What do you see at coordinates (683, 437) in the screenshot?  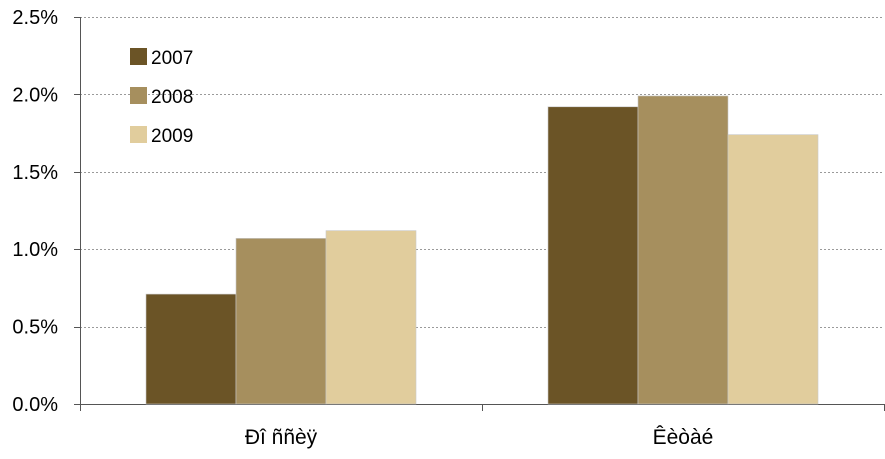 I see `category-label: Êèòàé` at bounding box center [683, 437].